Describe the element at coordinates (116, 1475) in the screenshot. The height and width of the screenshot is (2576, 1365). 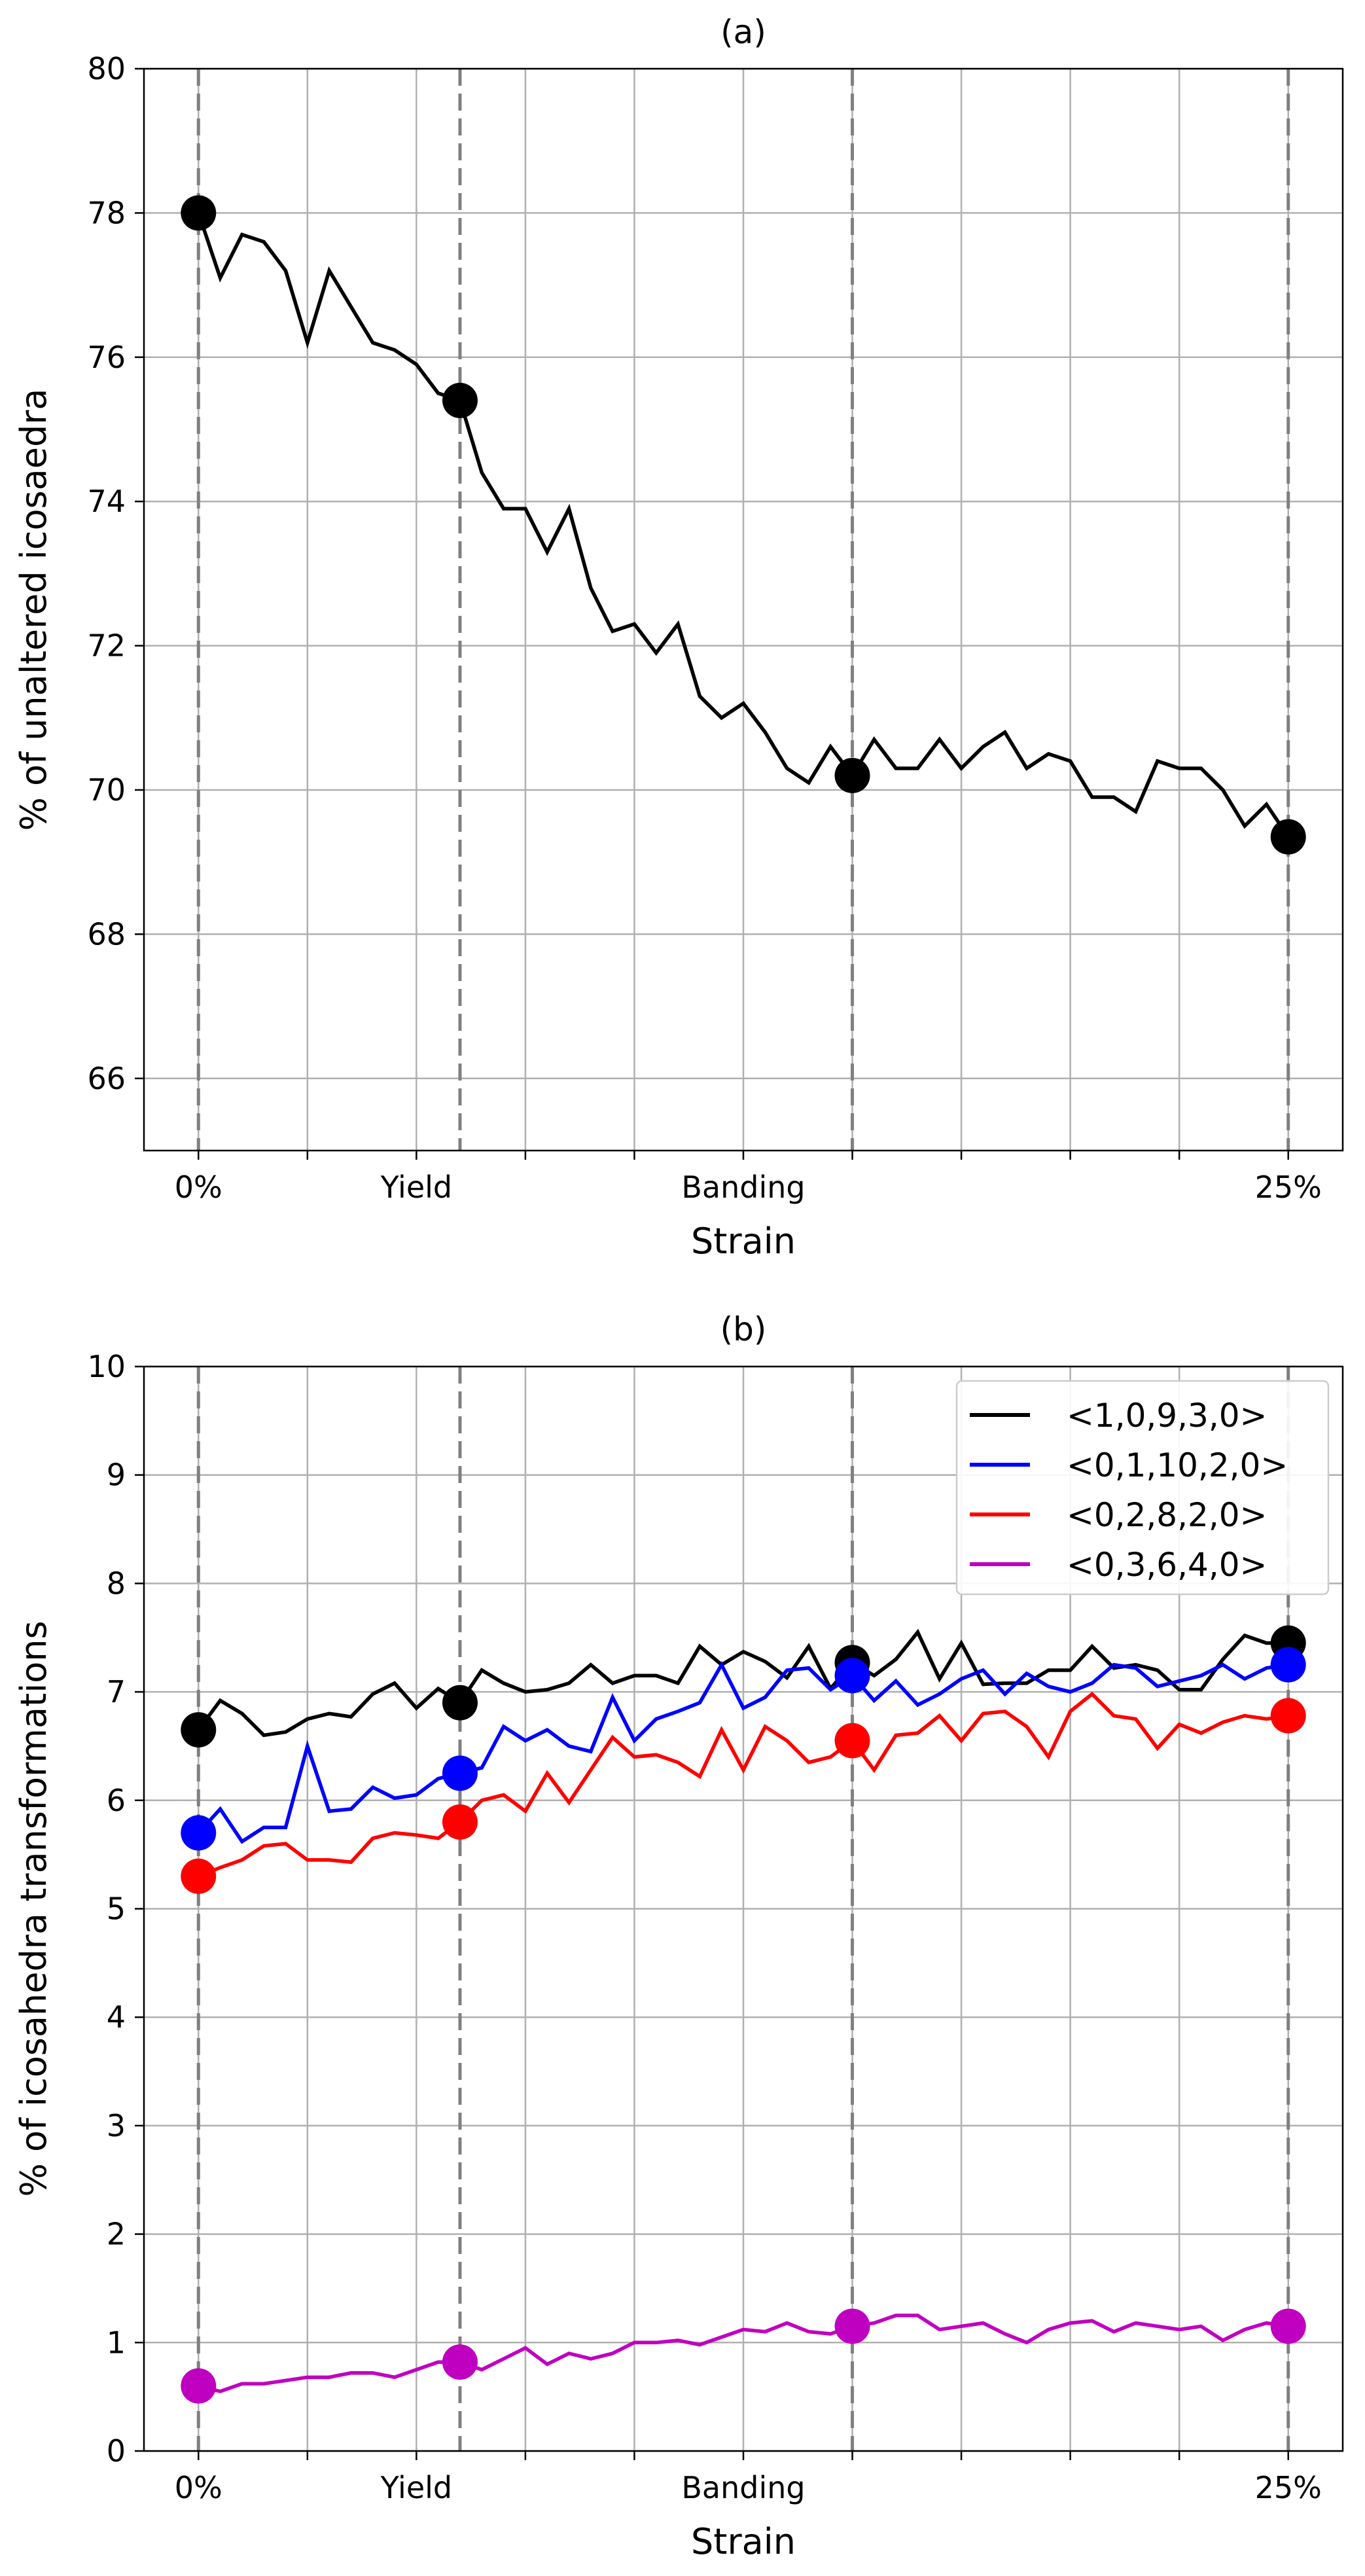
I see `y-tick-label: 9` at that location.